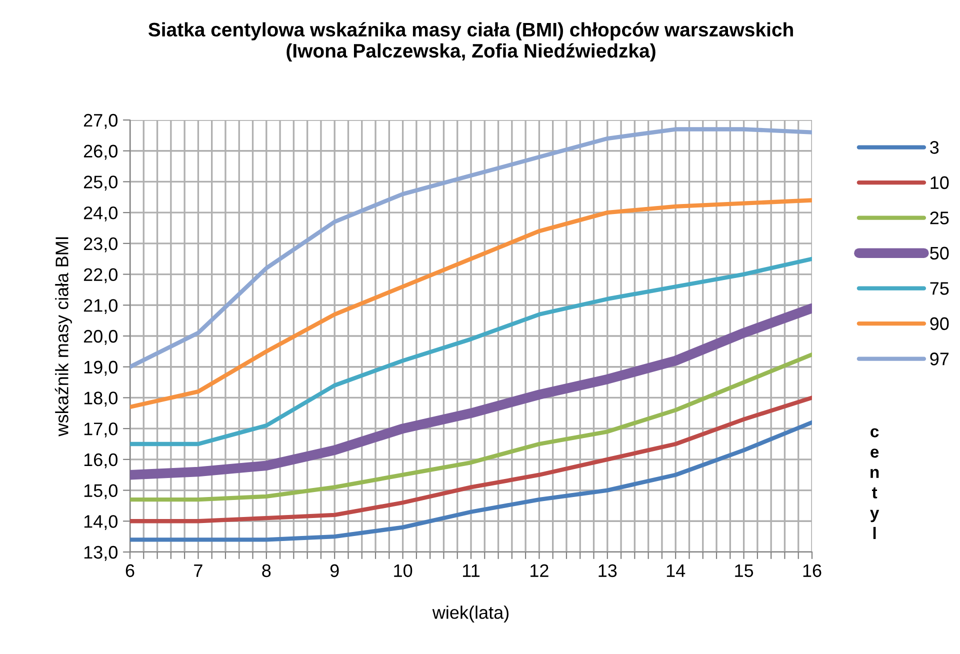  Describe the element at coordinates (470, 42) in the screenshot. I see `chart-title: Siatka centylowa wskaźnika masy ciała (BMI) chłopców warszawskich (Iwona Palczewska, Zofia Niedźwiedzka)` at that location.